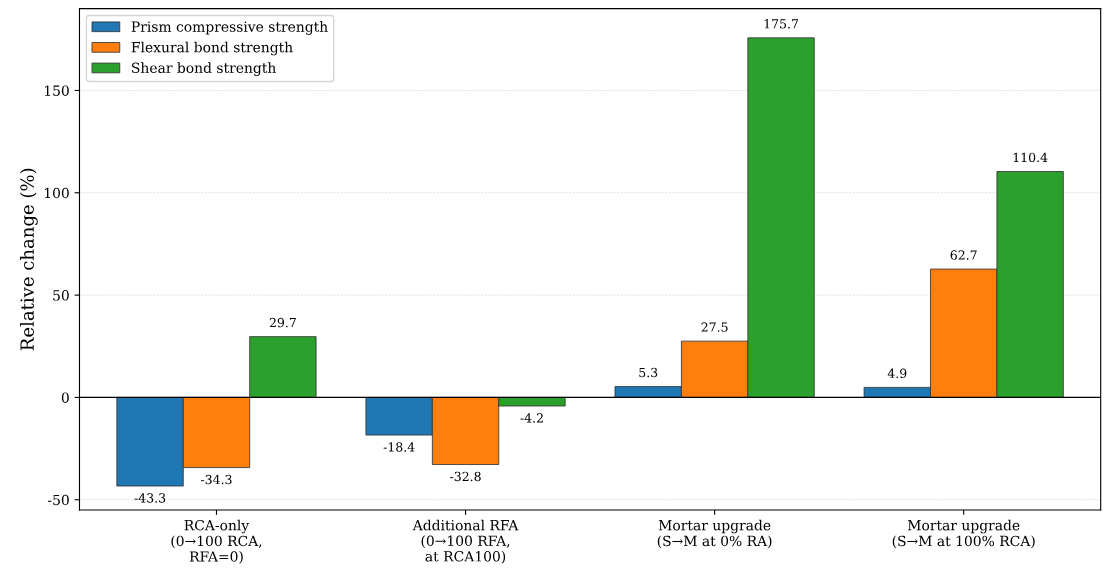 The width and height of the screenshot is (1104, 573). I want to click on data-label: 110.4, so click(1030, 157).